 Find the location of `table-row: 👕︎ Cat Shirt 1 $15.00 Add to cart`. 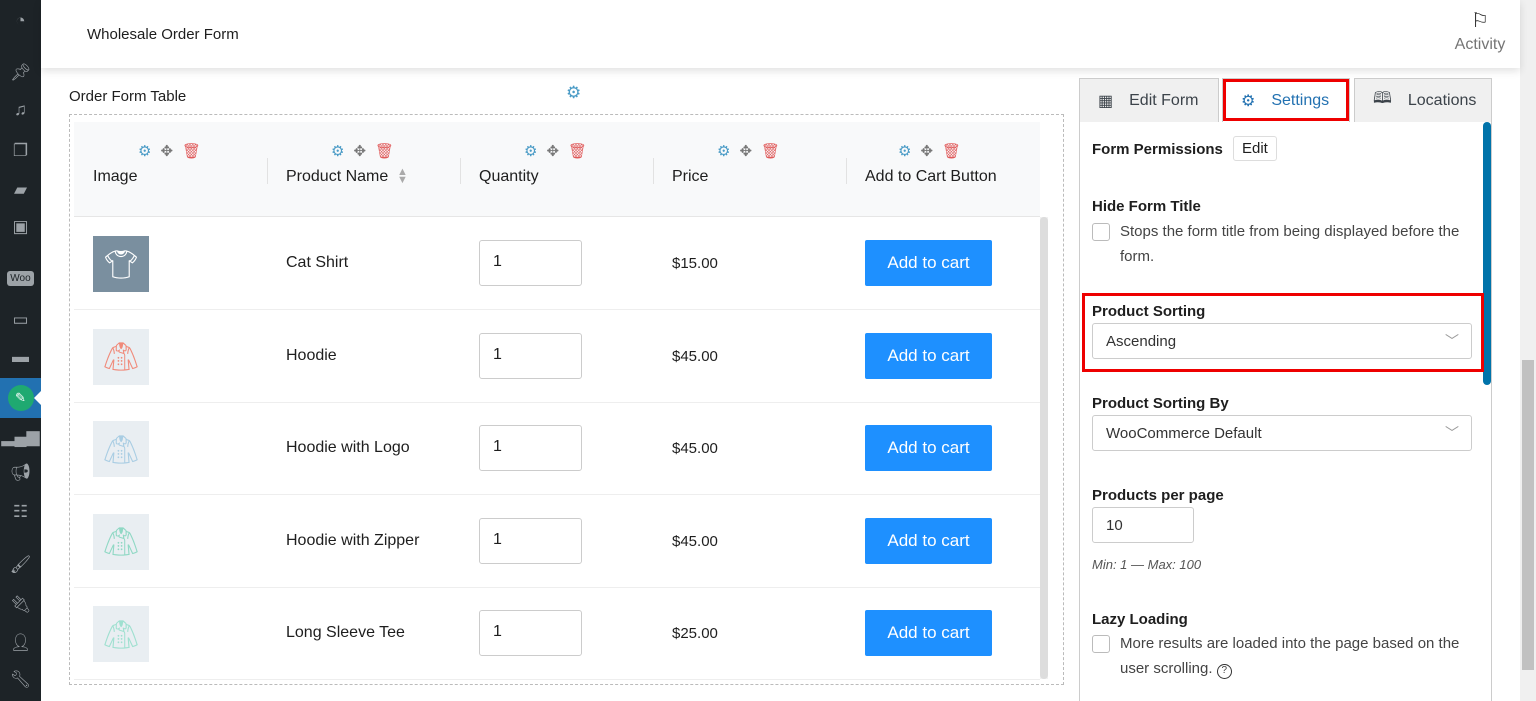

table-row: 👕︎ Cat Shirt 1 $15.00 Add to cart is located at coordinates (557, 263).